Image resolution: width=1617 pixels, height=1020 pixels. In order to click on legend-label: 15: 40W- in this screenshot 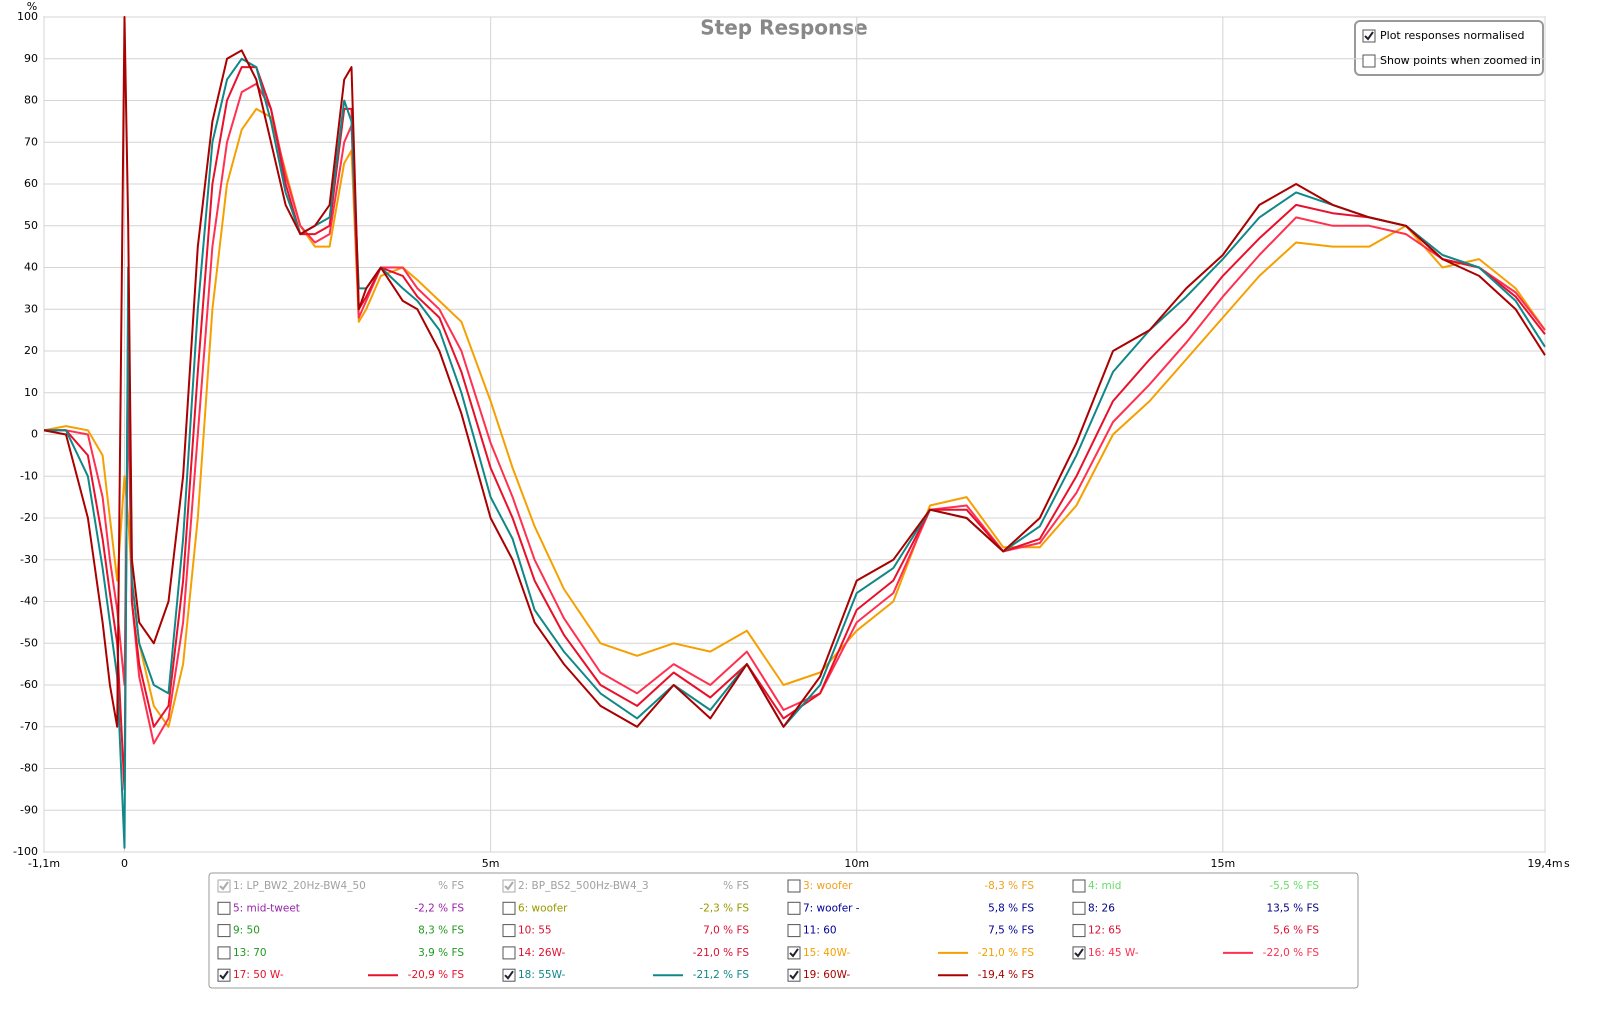, I will do `click(827, 953)`.